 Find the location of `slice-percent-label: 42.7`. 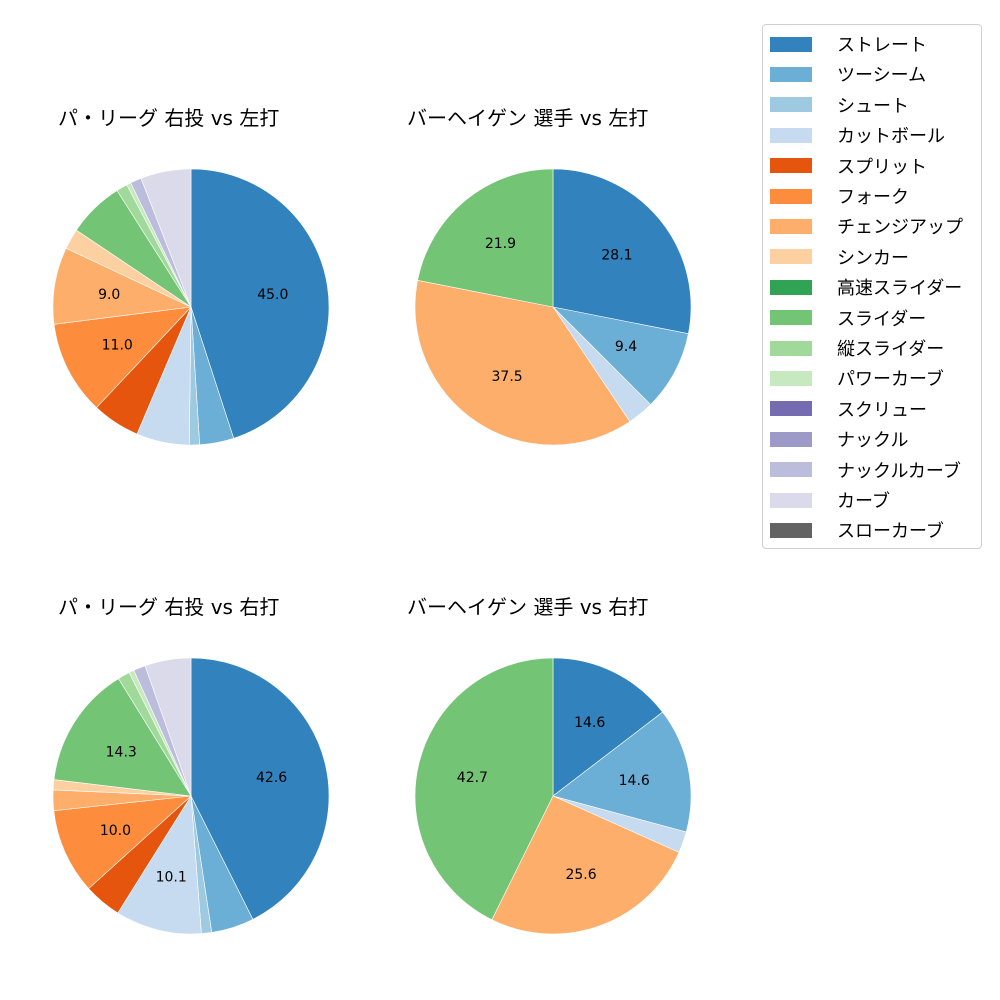

slice-percent-label: 42.7 is located at coordinates (472, 778).